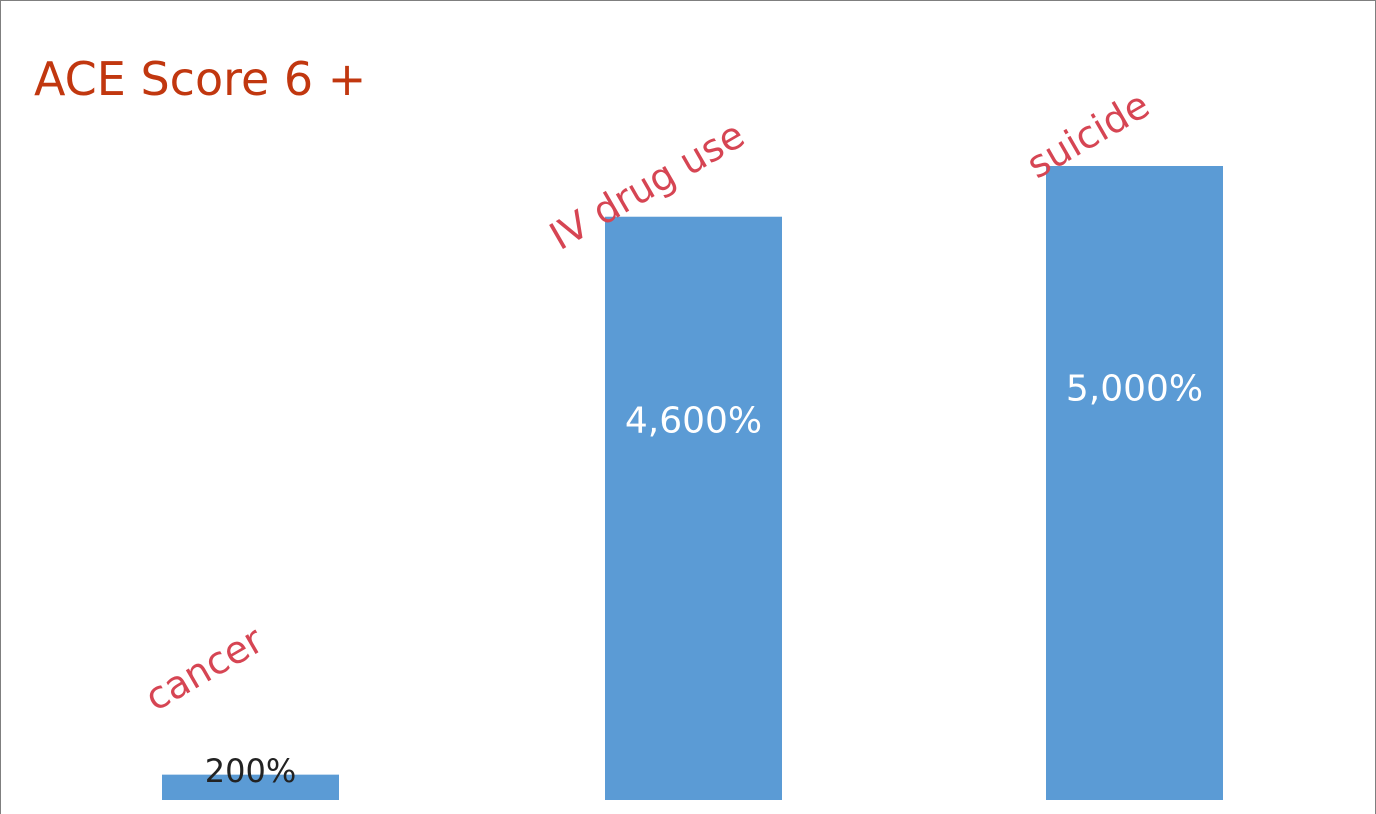  What do you see at coordinates (1134, 483) in the screenshot?
I see `bar-suicide` at bounding box center [1134, 483].